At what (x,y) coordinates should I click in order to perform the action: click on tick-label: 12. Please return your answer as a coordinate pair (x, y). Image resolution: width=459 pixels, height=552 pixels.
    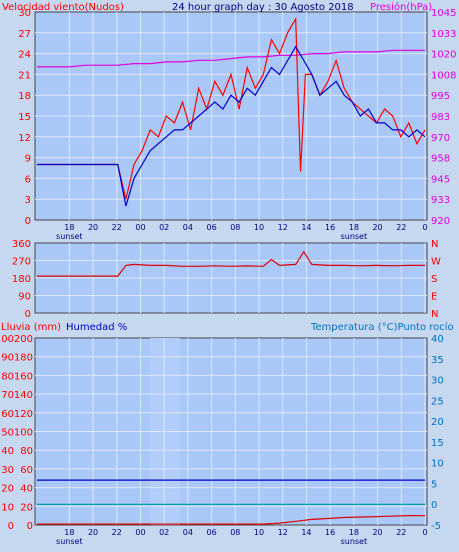
    Looking at the image, I should click on (24, 138).